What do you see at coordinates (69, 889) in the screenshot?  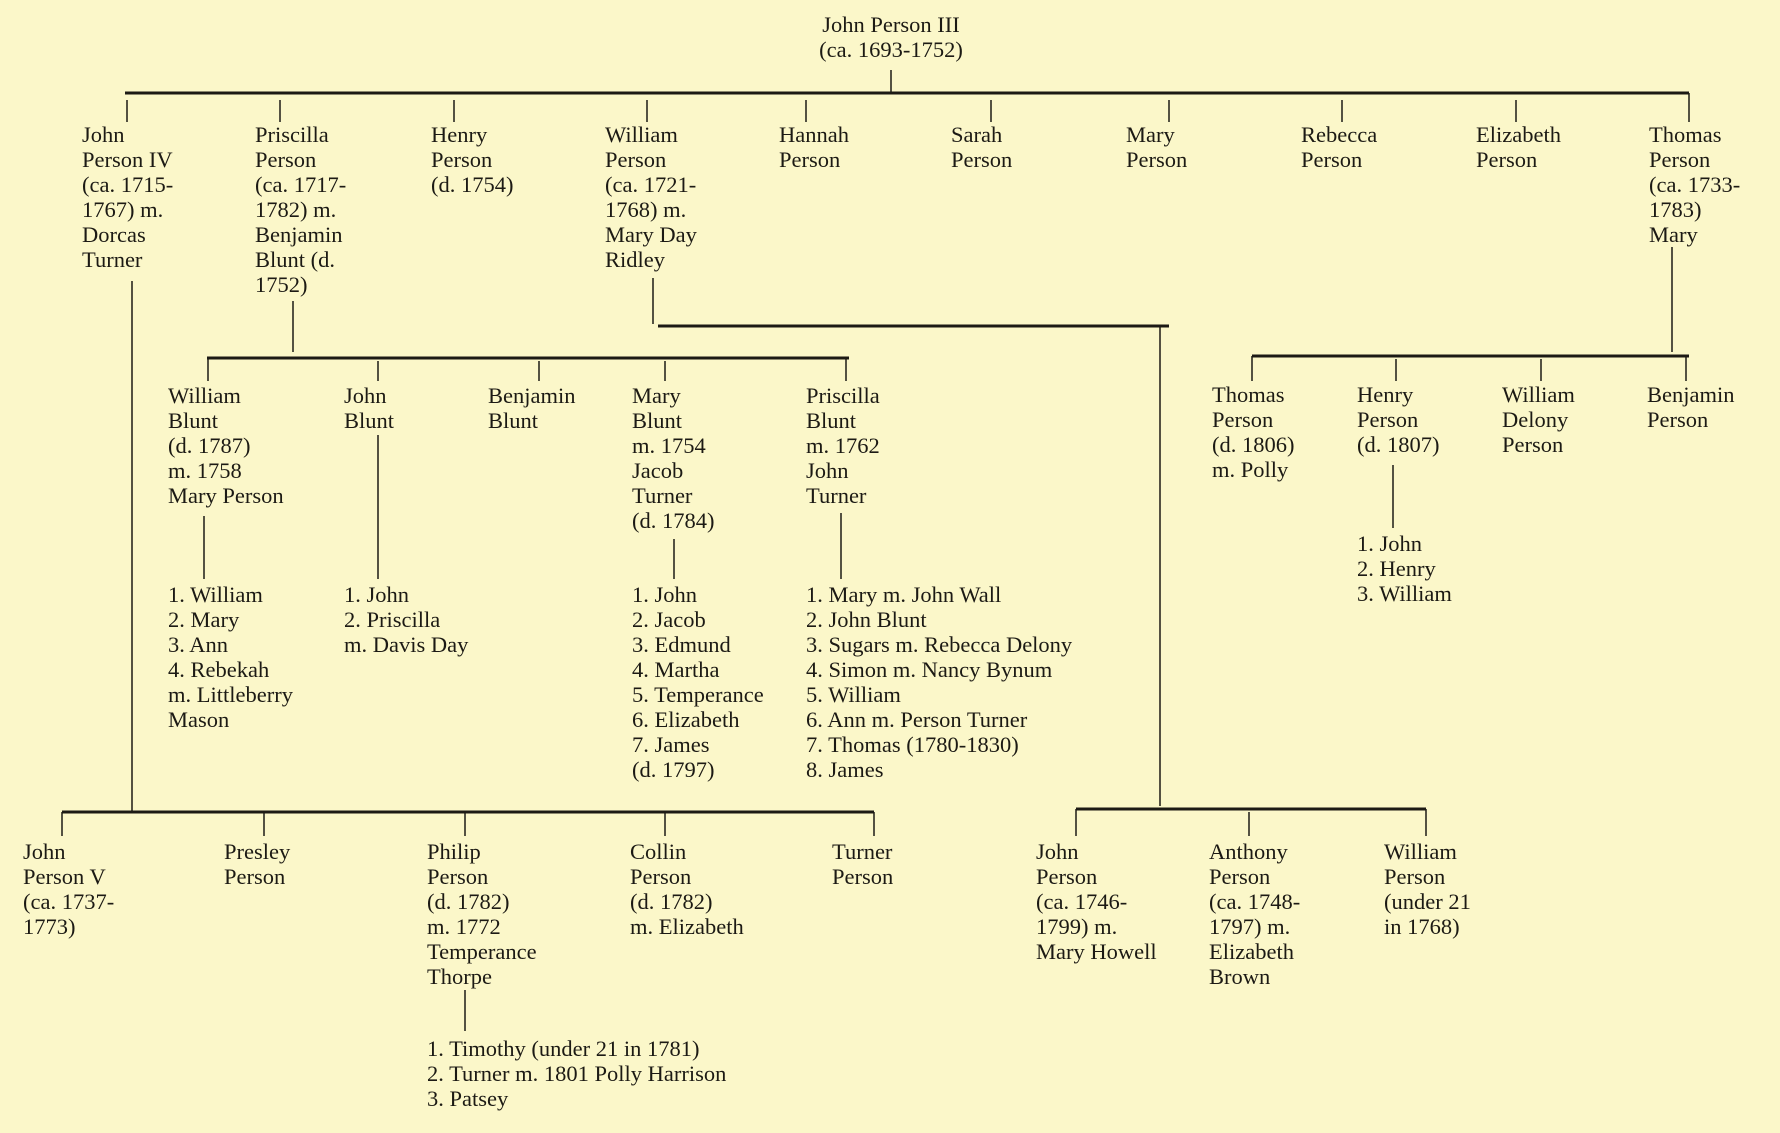 I see `john-iv-child-john-v: John Person V (ca. 1737- 1773)` at bounding box center [69, 889].